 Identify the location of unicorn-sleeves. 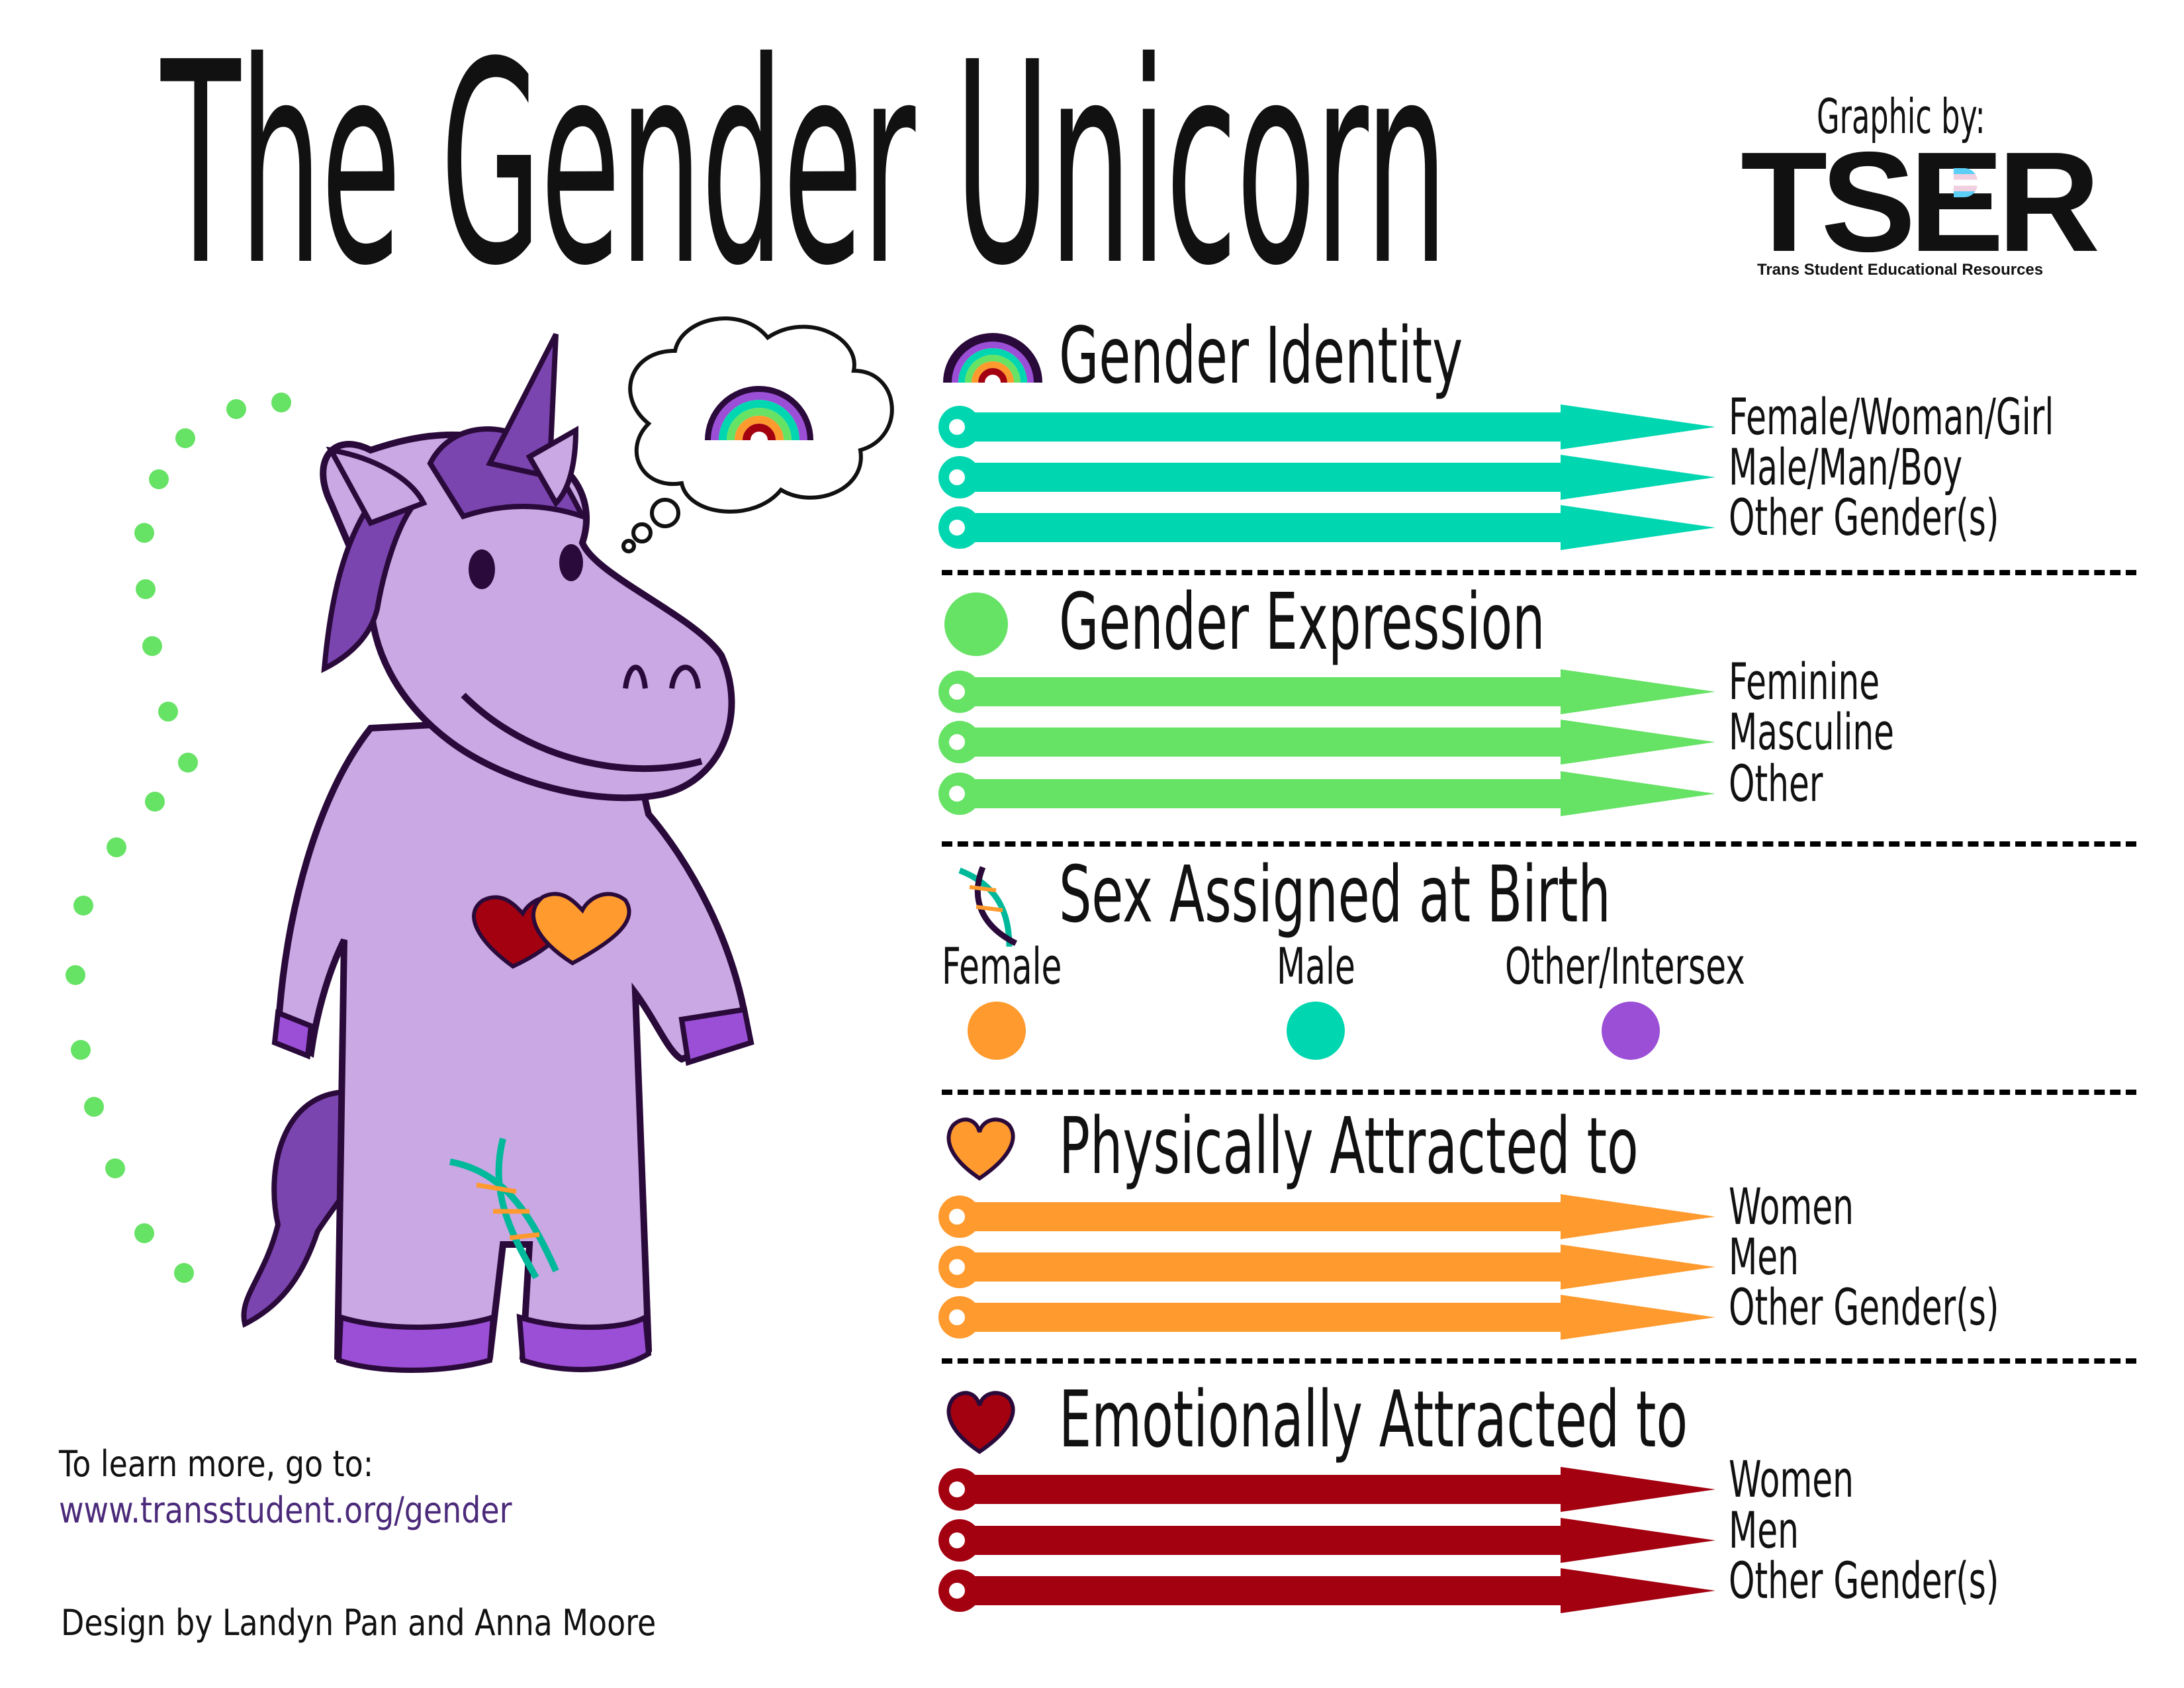
(512, 1189).